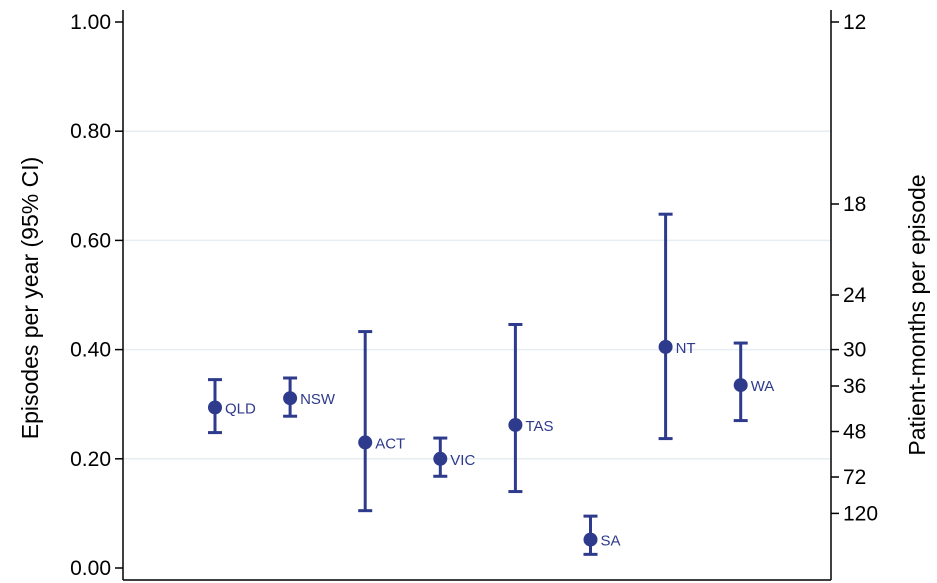 This screenshot has height=583, width=937. I want to click on y2-tick-label: 24, so click(855, 295).